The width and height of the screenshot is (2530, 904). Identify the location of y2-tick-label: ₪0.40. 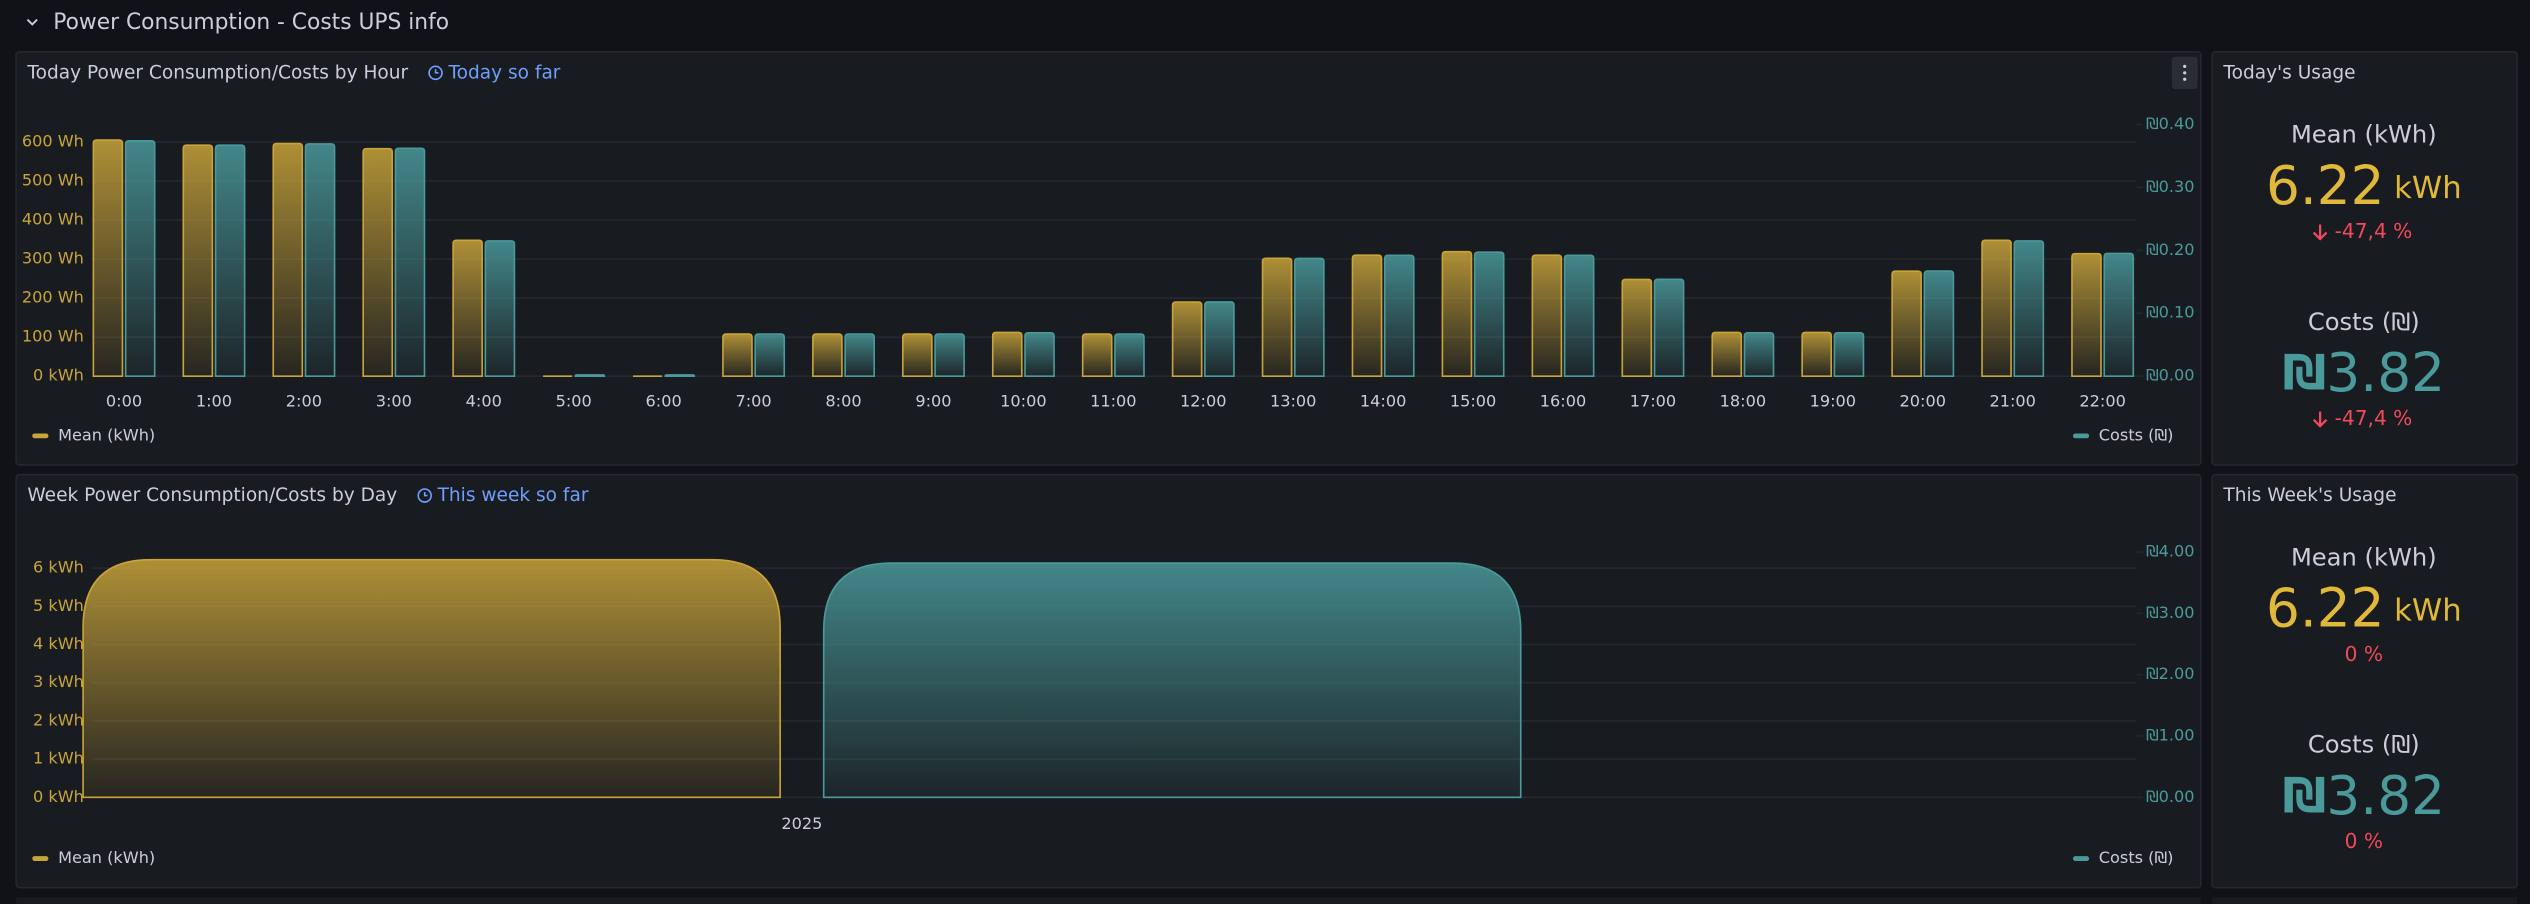
(2170, 123).